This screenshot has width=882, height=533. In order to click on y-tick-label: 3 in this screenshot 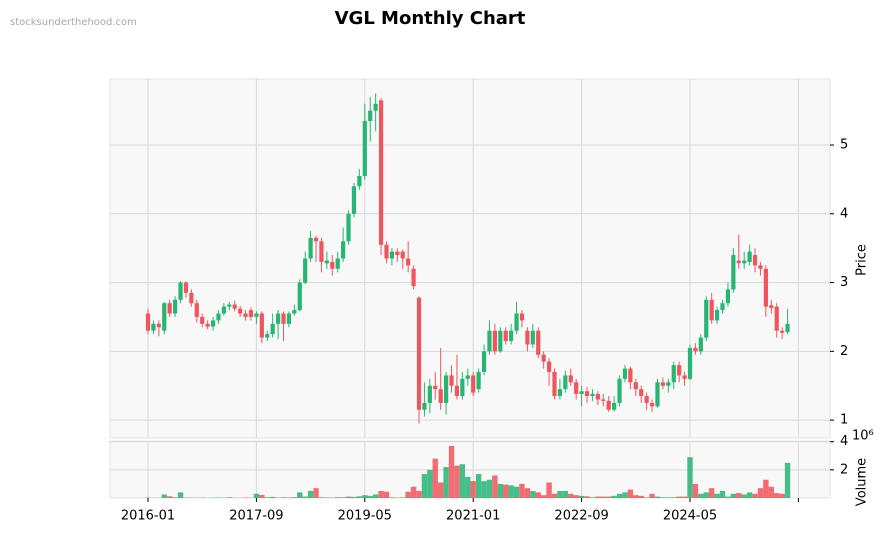, I will do `click(844, 282)`.